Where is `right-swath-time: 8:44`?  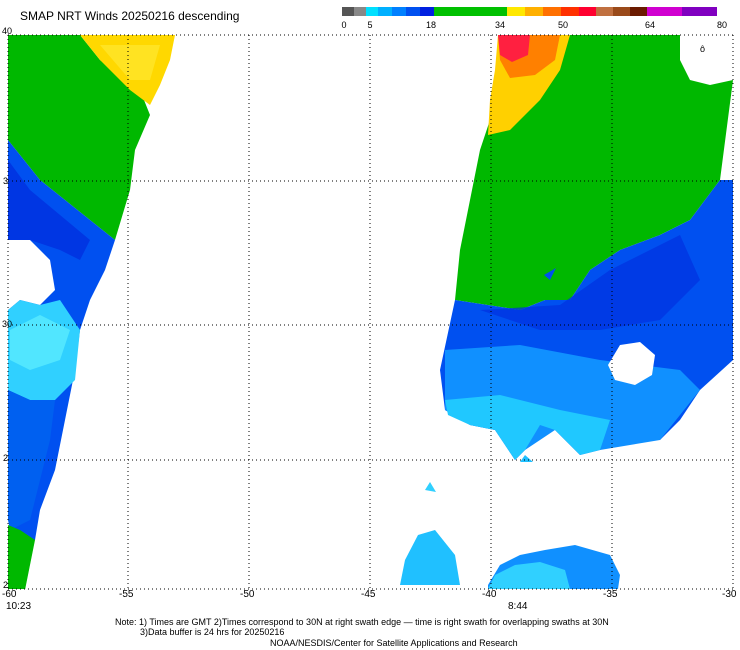 right-swath-time: 8:44 is located at coordinates (518, 606).